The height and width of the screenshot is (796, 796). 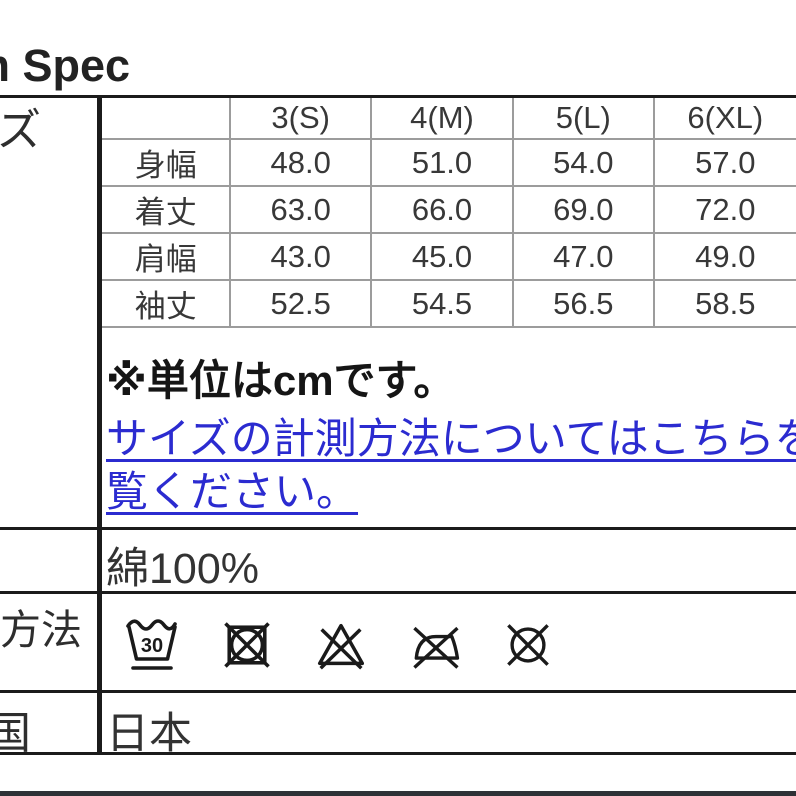 I want to click on cell-value: 54.5, so click(x=442, y=303).